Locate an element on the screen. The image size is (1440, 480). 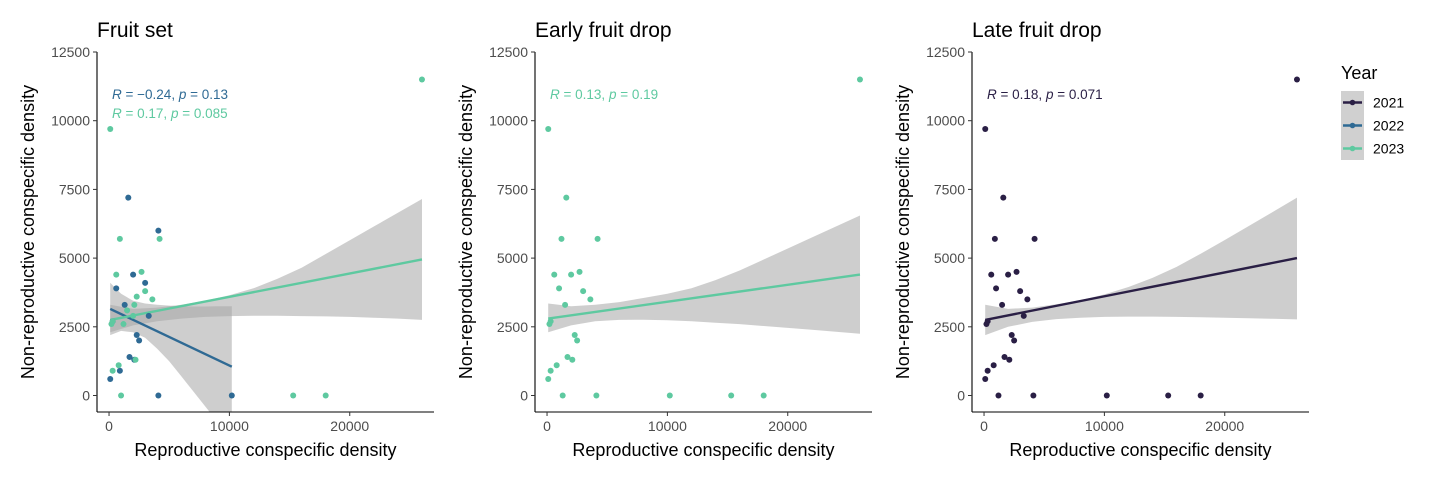
y-tick-label: 10000 is located at coordinates (945, 121).